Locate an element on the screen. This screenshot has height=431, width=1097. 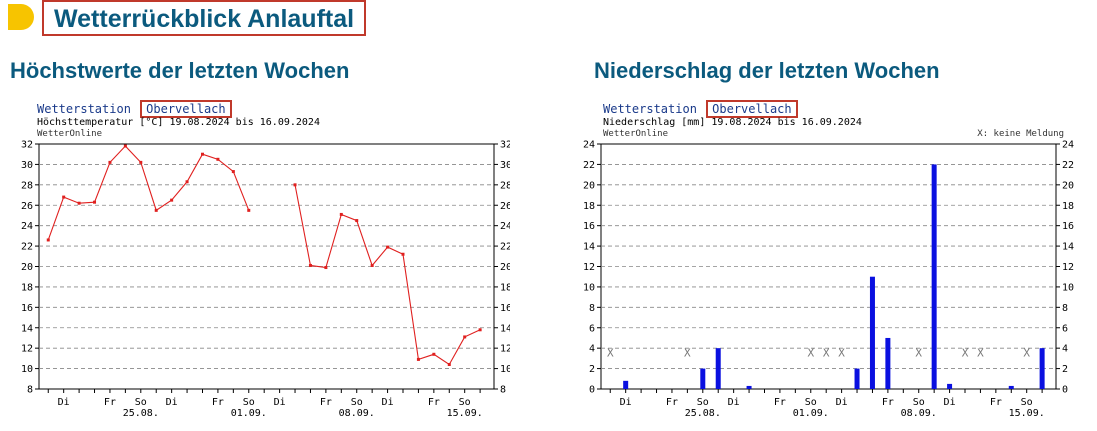
precipitation-station-line: Wetterstation Obervellach is located at coordinates (700, 109).